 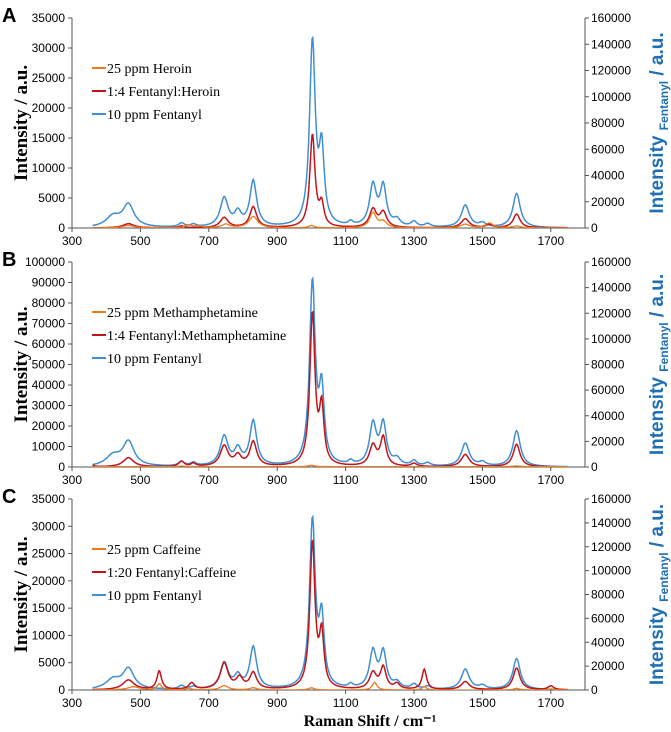 I want to click on legend-label: 1:20 Fentanyl:Caffeine, so click(x=171, y=573).